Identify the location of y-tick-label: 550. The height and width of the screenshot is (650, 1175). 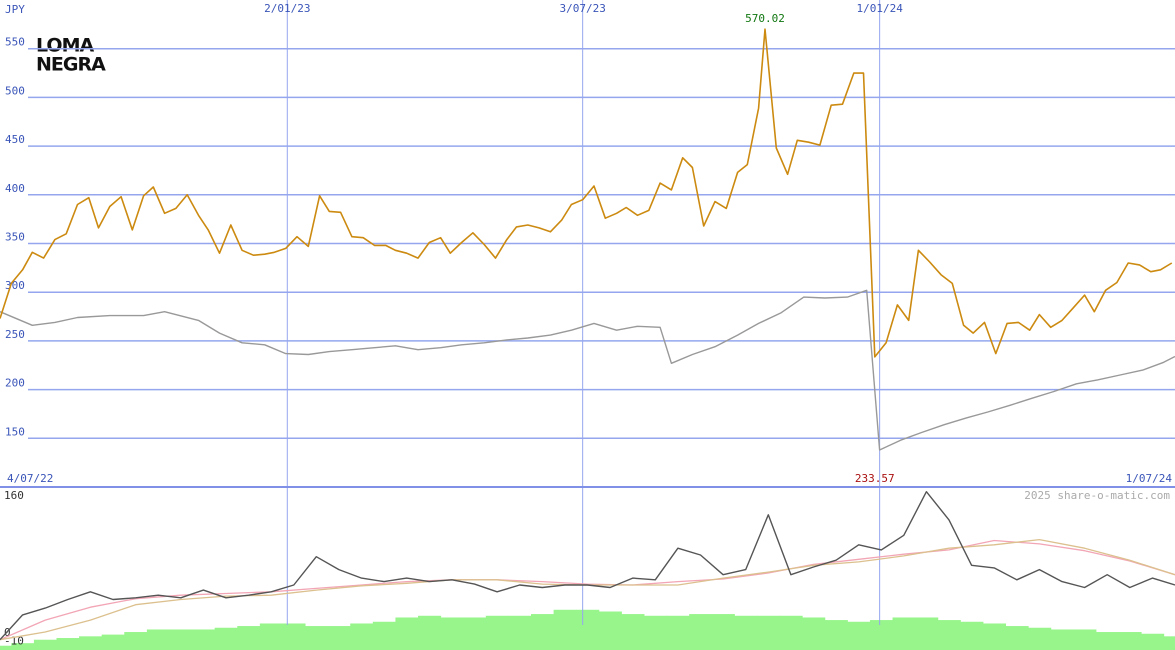
(15, 42).